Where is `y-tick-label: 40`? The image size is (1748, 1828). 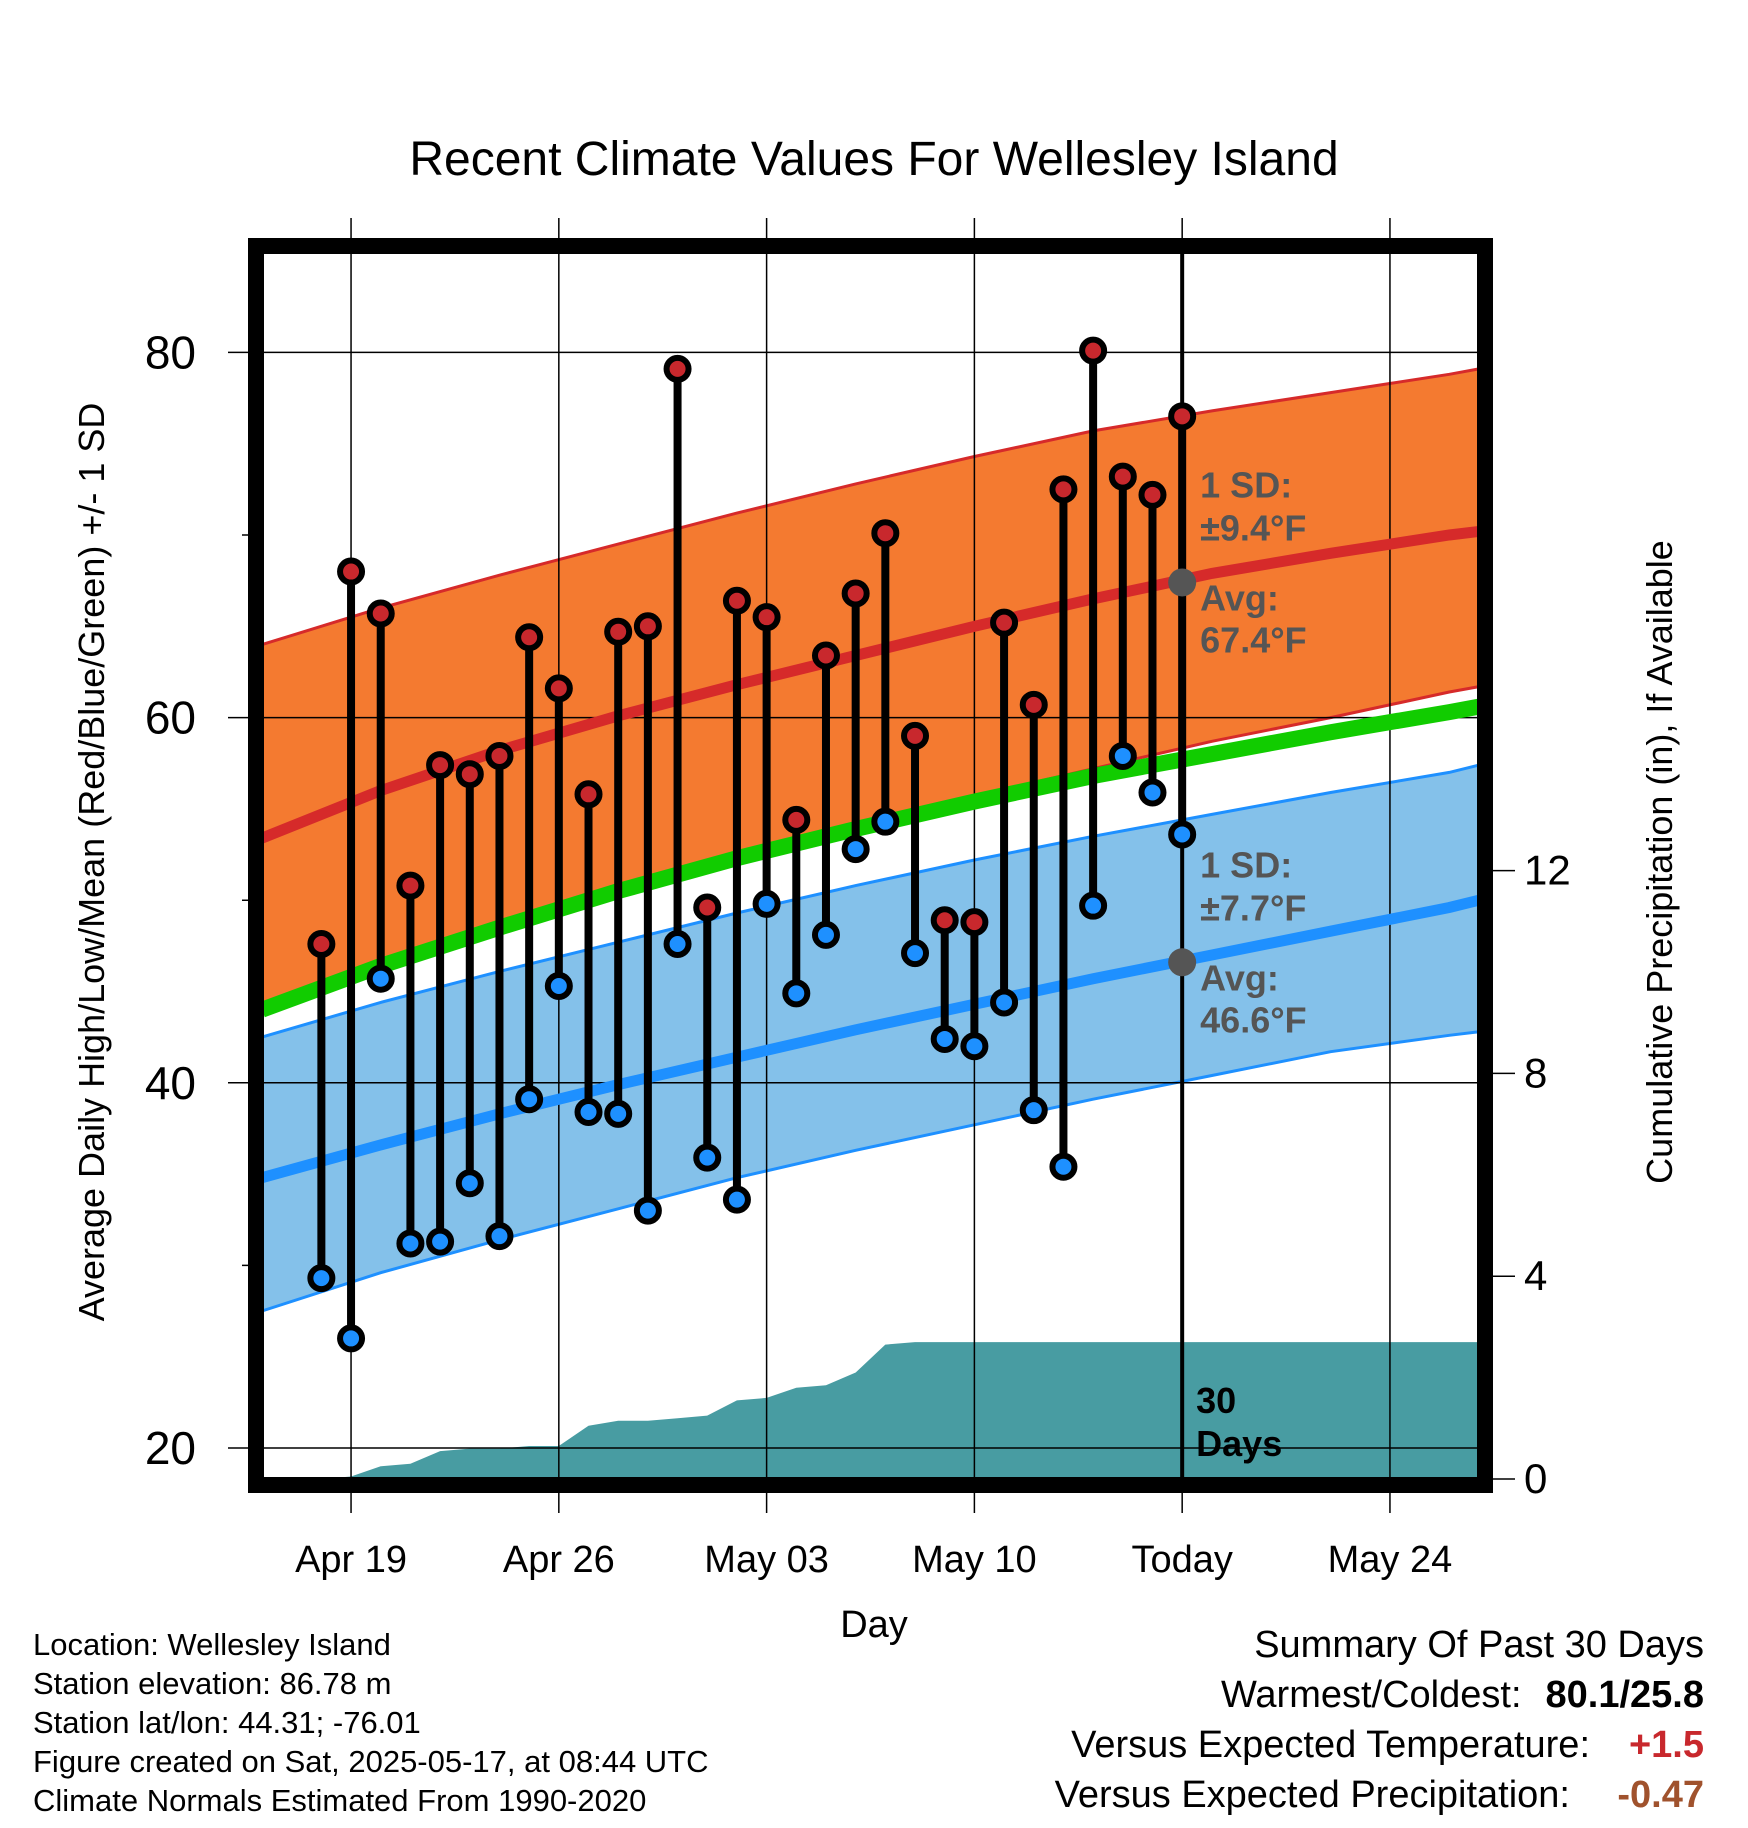 y-tick-label: 40 is located at coordinates (170, 1083).